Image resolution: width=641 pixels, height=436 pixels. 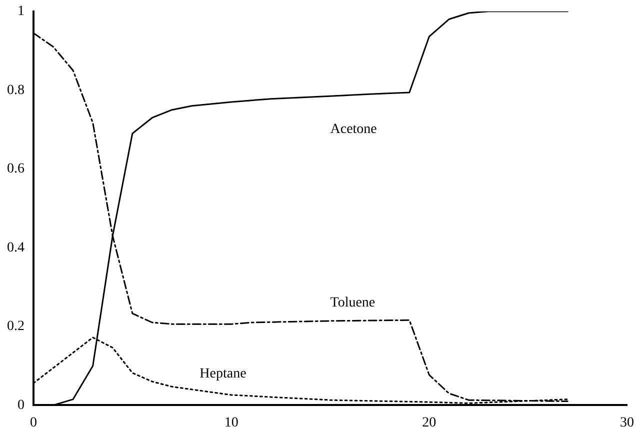 I want to click on series-label: Acetone, so click(x=353, y=130).